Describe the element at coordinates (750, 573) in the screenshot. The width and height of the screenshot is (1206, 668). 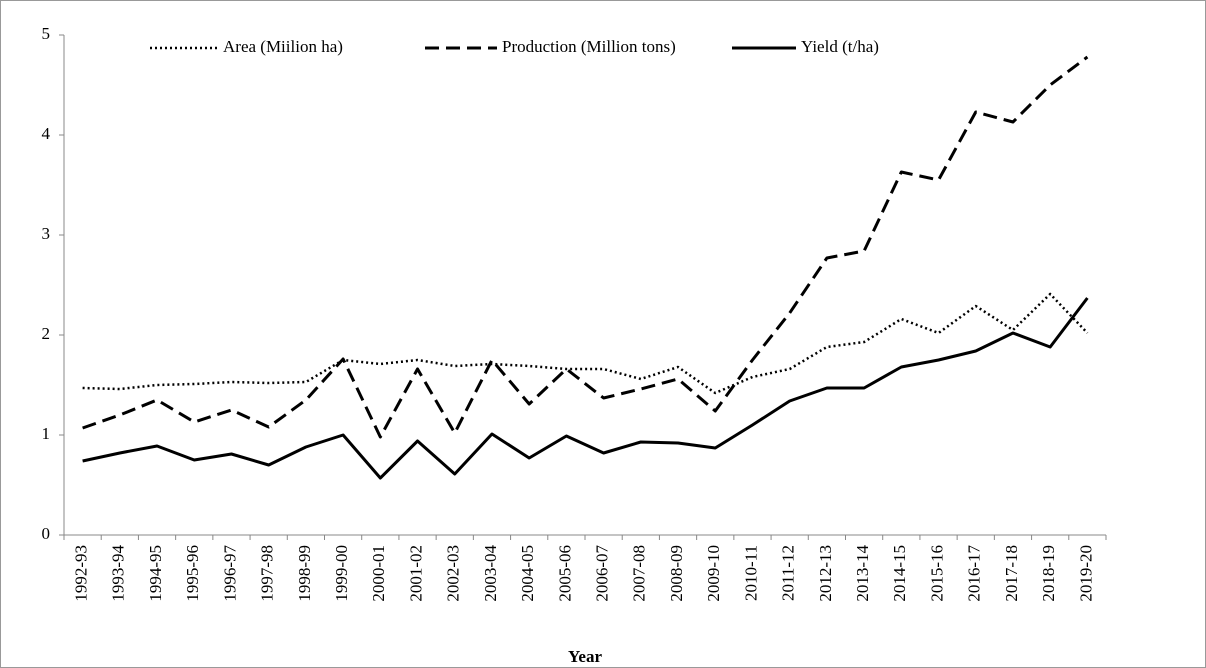
I see `x-tick-label: 2010-11` at that location.